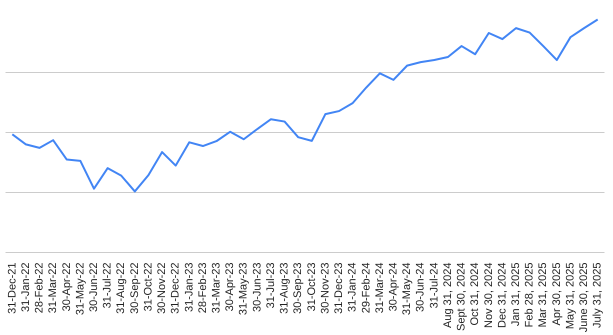 Image resolution: width=613 pixels, height=335 pixels. I want to click on x-tick-label: 31-Jul-23, so click(270, 285).